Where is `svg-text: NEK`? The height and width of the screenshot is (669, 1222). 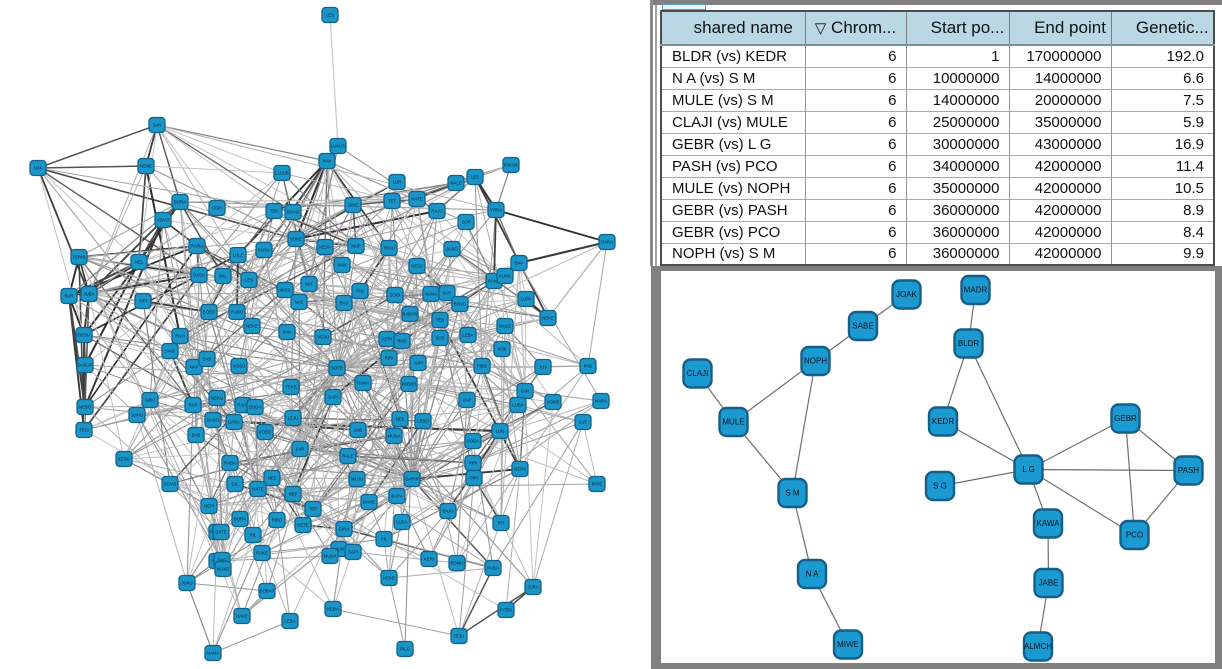 svg-text: NEK is located at coordinates (400, 419).